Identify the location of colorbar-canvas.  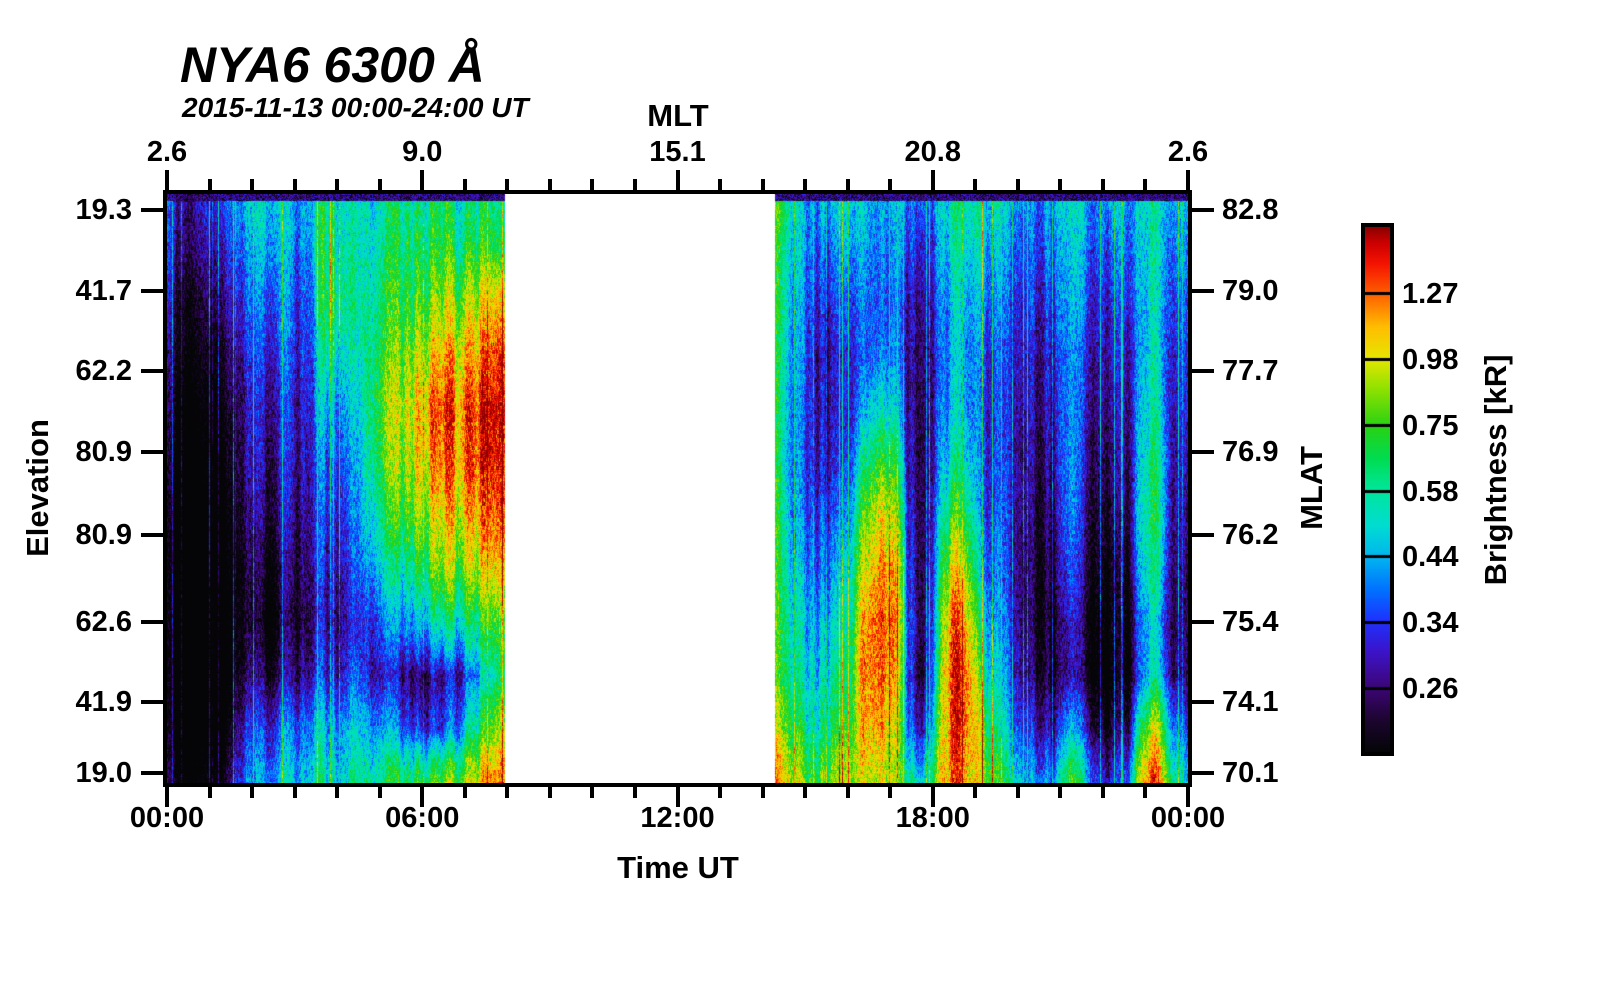
(1377, 489).